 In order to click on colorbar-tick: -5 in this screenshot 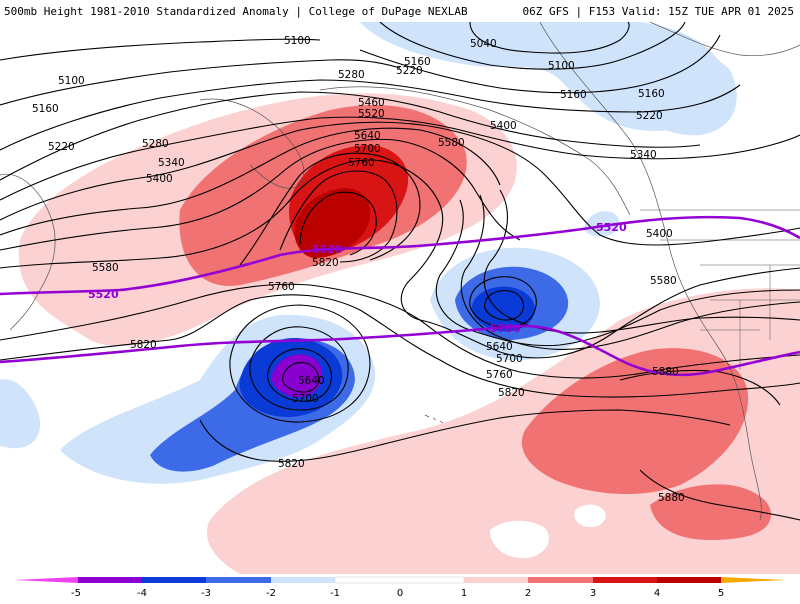, I will do `click(76, 593)`.